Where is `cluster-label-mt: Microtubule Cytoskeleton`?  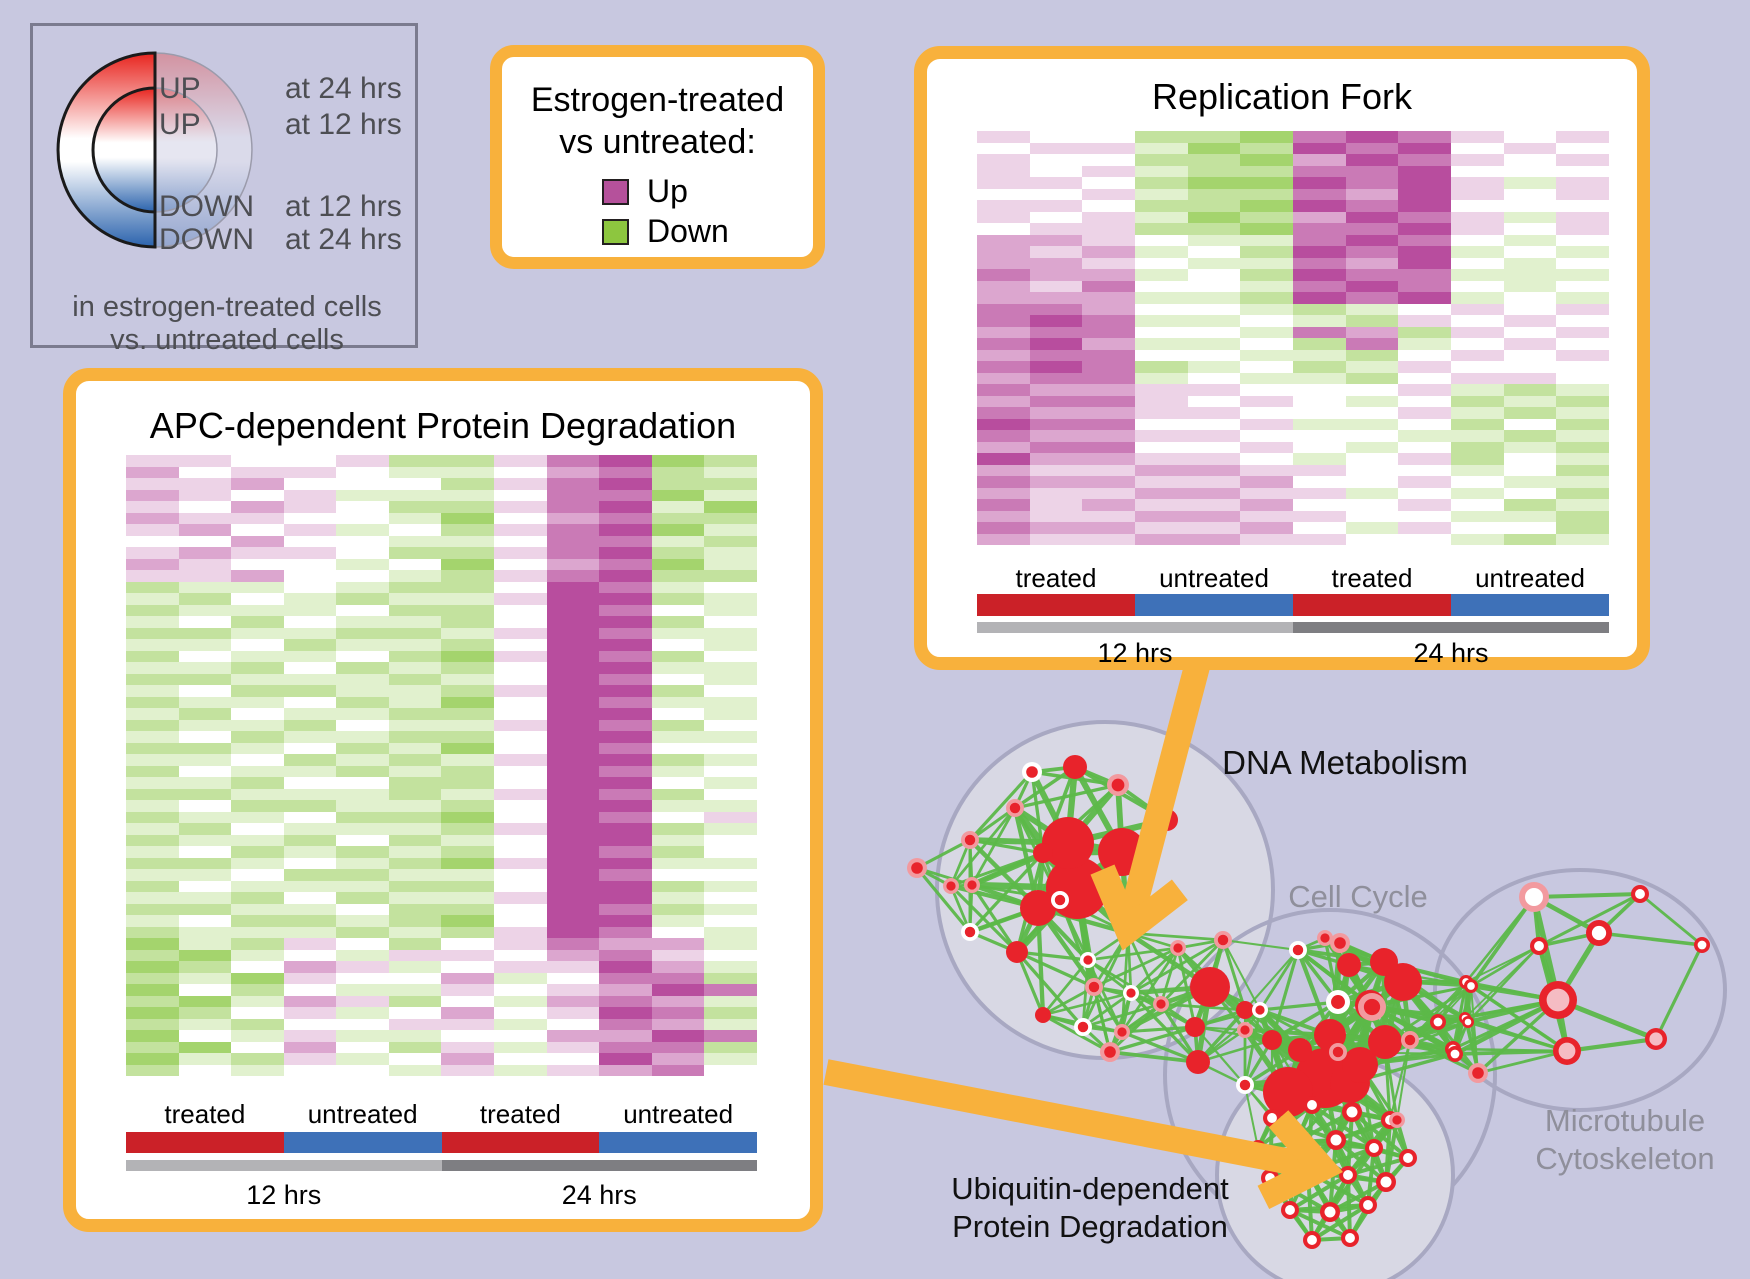 cluster-label-mt: Microtubule Cytoskeleton is located at coordinates (1625, 1139).